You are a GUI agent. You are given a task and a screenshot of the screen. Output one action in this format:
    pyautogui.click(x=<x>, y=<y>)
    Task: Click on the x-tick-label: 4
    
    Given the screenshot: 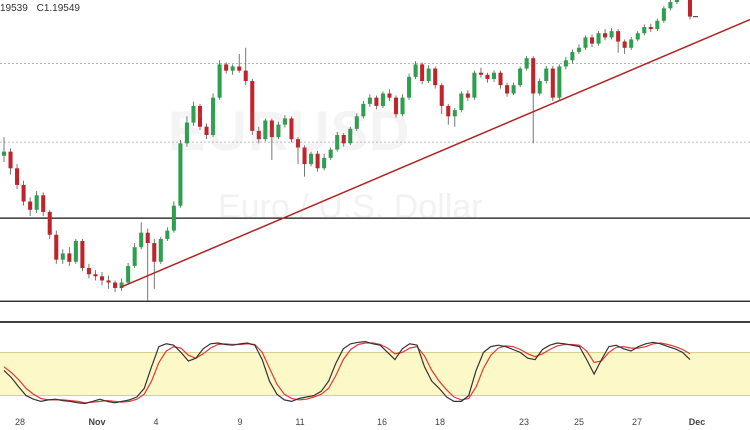 What is the action you would take?
    pyautogui.click(x=156, y=422)
    